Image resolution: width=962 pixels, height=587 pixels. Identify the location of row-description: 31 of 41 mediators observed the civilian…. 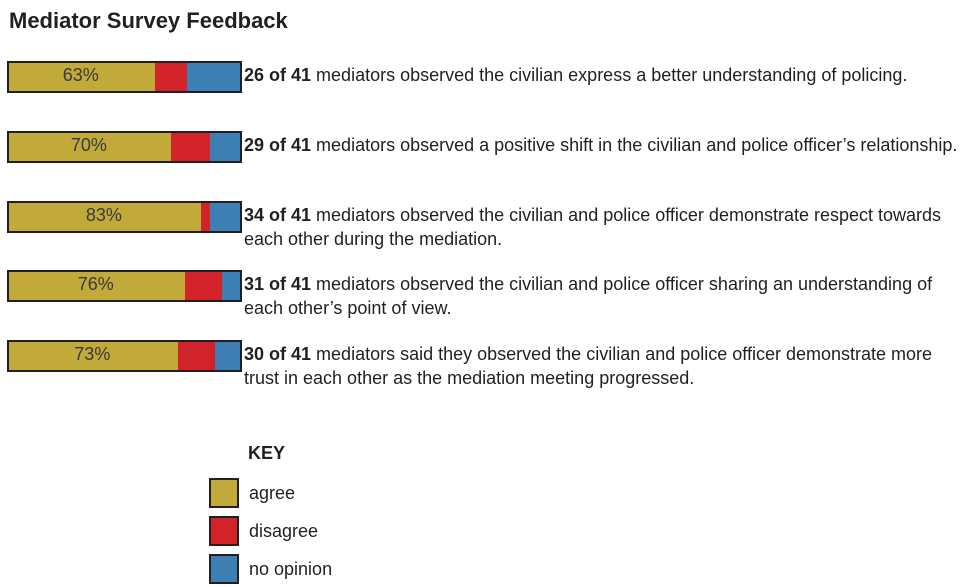
(603, 296).